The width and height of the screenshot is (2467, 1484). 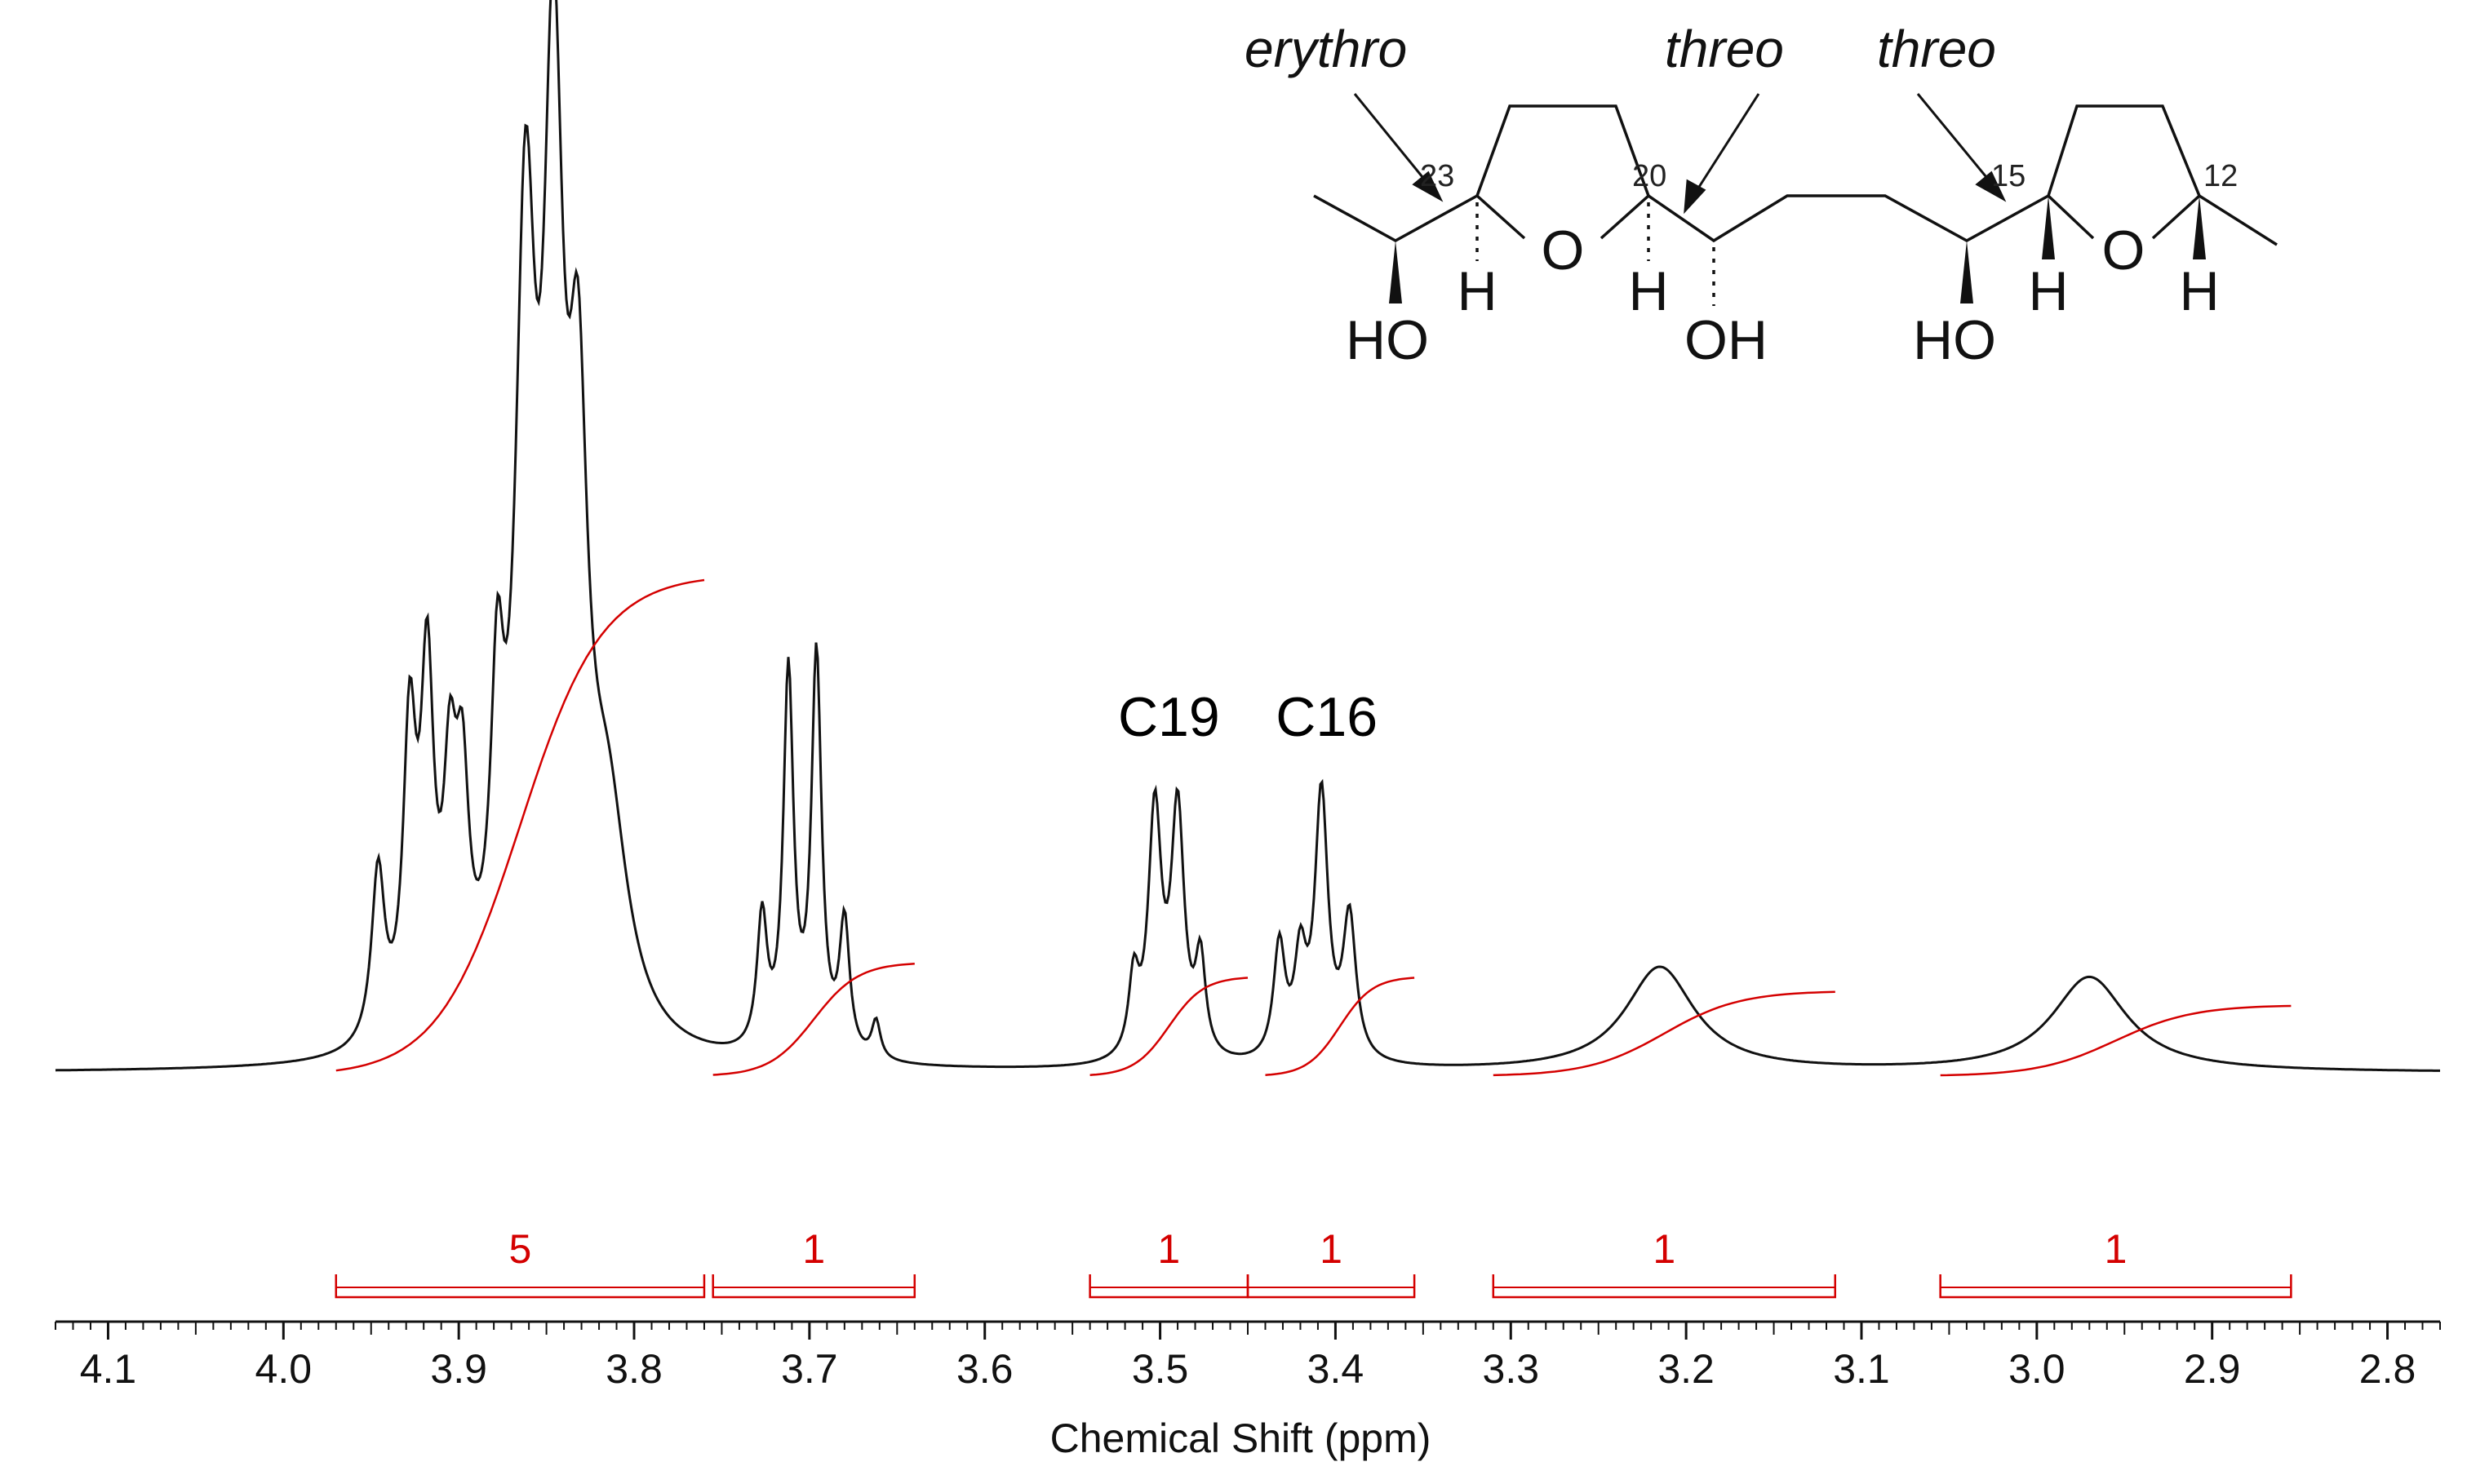 I want to click on x-tick-label: 3.7, so click(x=809, y=1369).